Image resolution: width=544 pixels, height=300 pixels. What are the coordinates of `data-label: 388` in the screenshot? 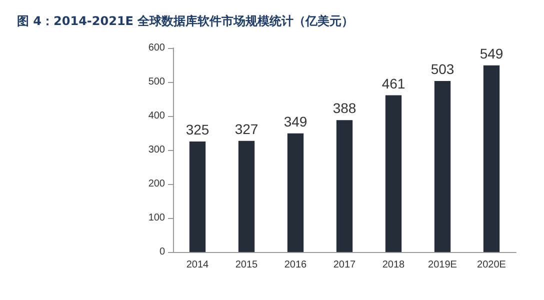 It's located at (344, 108).